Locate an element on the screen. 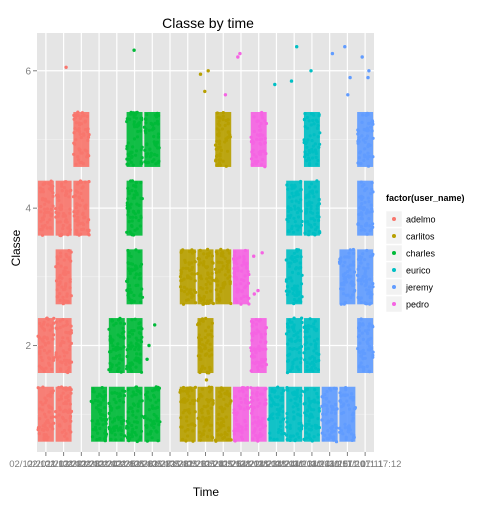  x-tick-label: 05/12/2011 14:22 is located at coordinates (223, 464).